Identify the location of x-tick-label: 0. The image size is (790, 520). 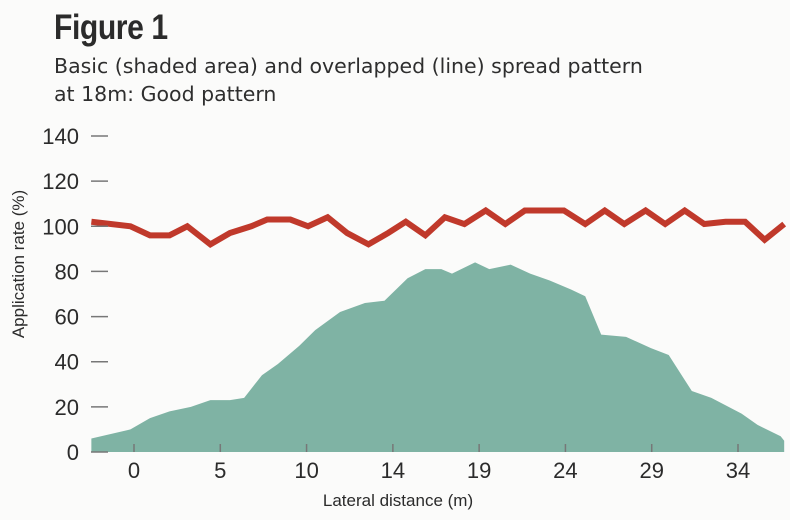
(134, 470).